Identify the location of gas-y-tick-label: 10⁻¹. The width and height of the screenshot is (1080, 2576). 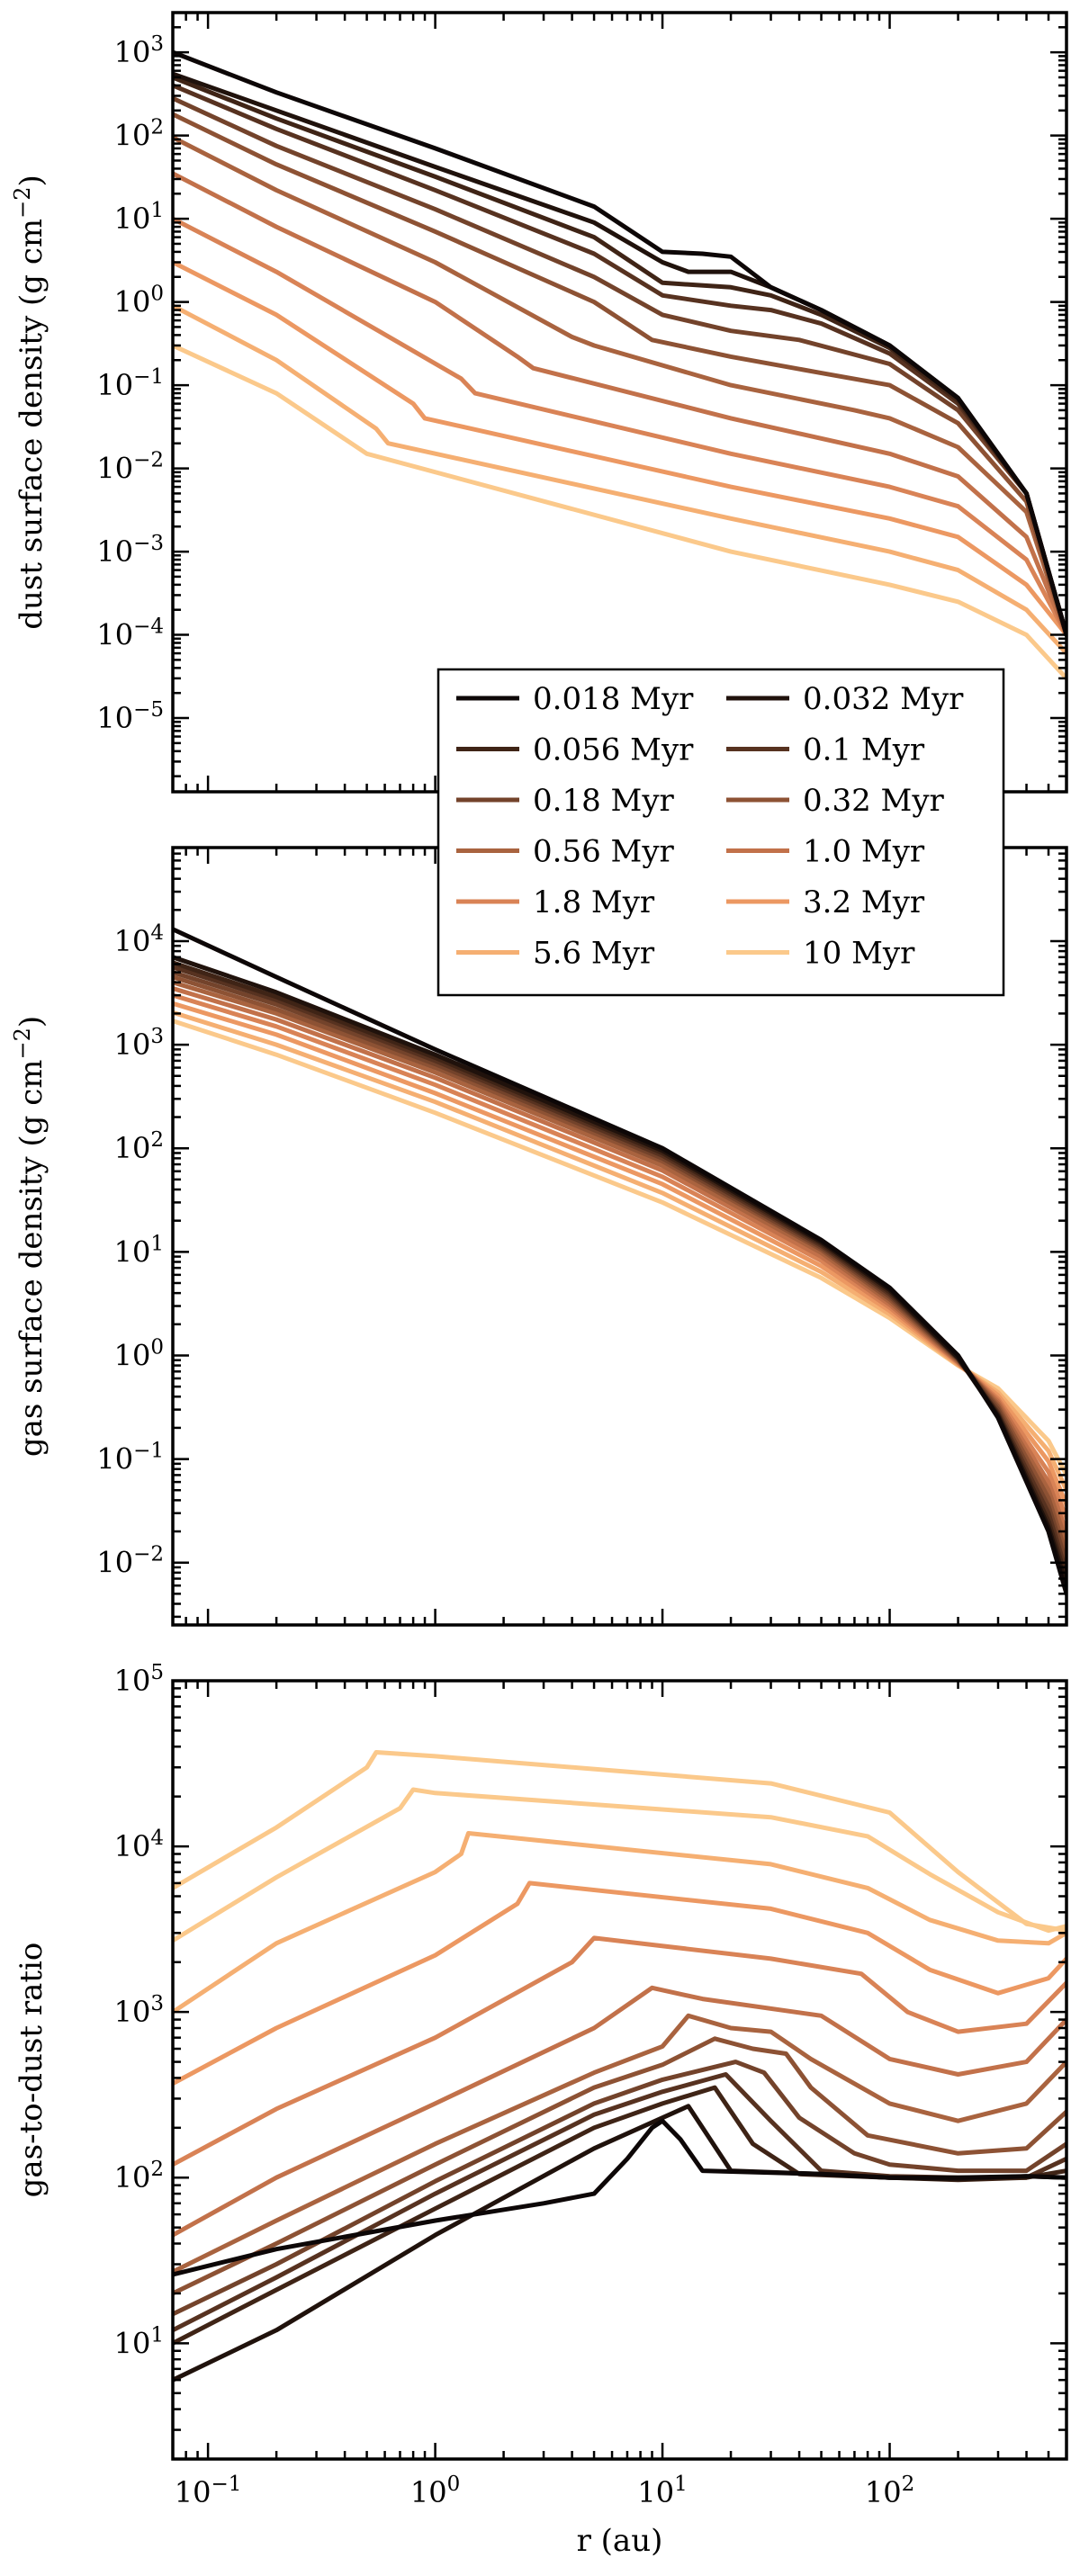
(130, 1458).